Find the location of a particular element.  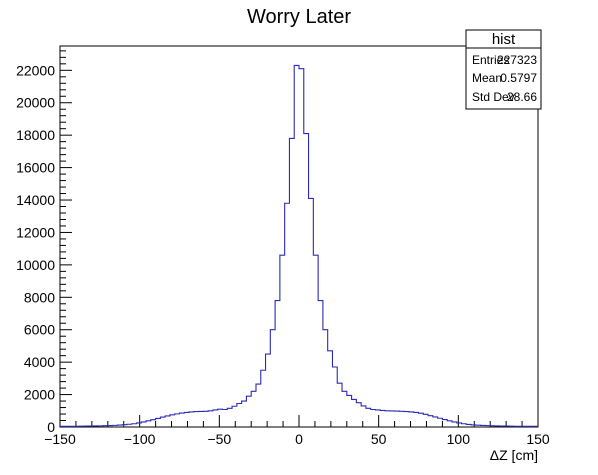

y-tick-label: 16000 is located at coordinates (35, 168).